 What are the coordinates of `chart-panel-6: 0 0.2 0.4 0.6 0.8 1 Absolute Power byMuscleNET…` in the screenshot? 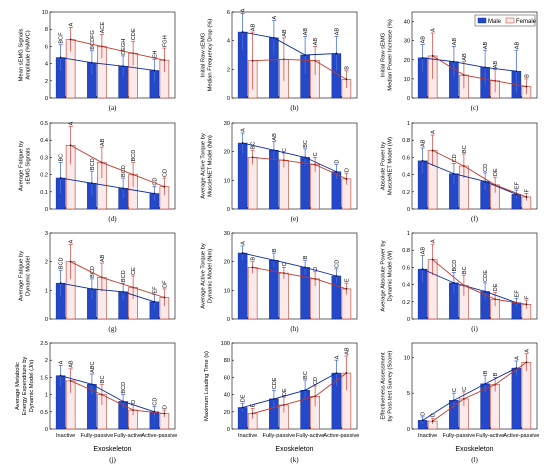 It's located at (459, 172).